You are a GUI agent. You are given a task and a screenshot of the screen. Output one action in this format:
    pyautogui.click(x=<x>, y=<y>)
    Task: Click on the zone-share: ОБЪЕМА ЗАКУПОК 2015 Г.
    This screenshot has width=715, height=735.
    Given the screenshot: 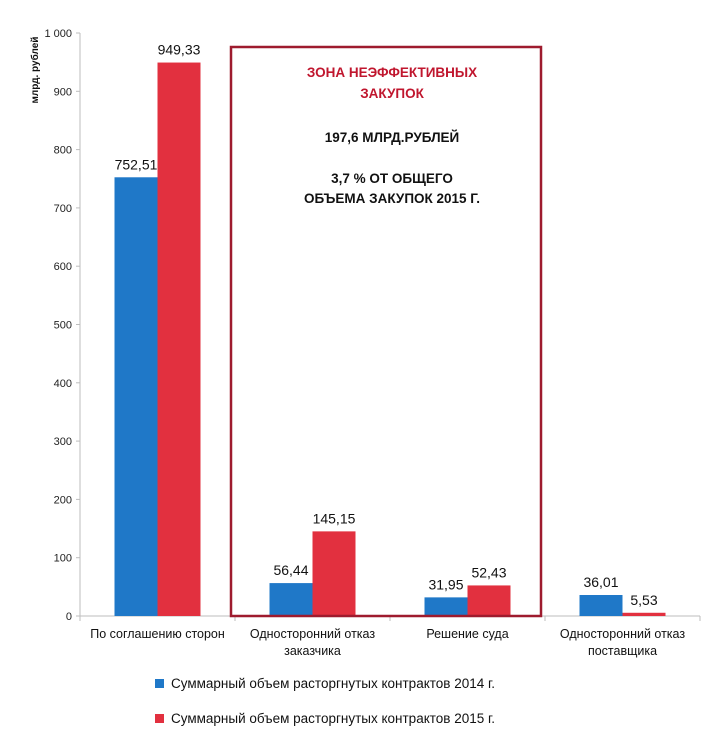 What is the action you would take?
    pyautogui.click(x=392, y=198)
    